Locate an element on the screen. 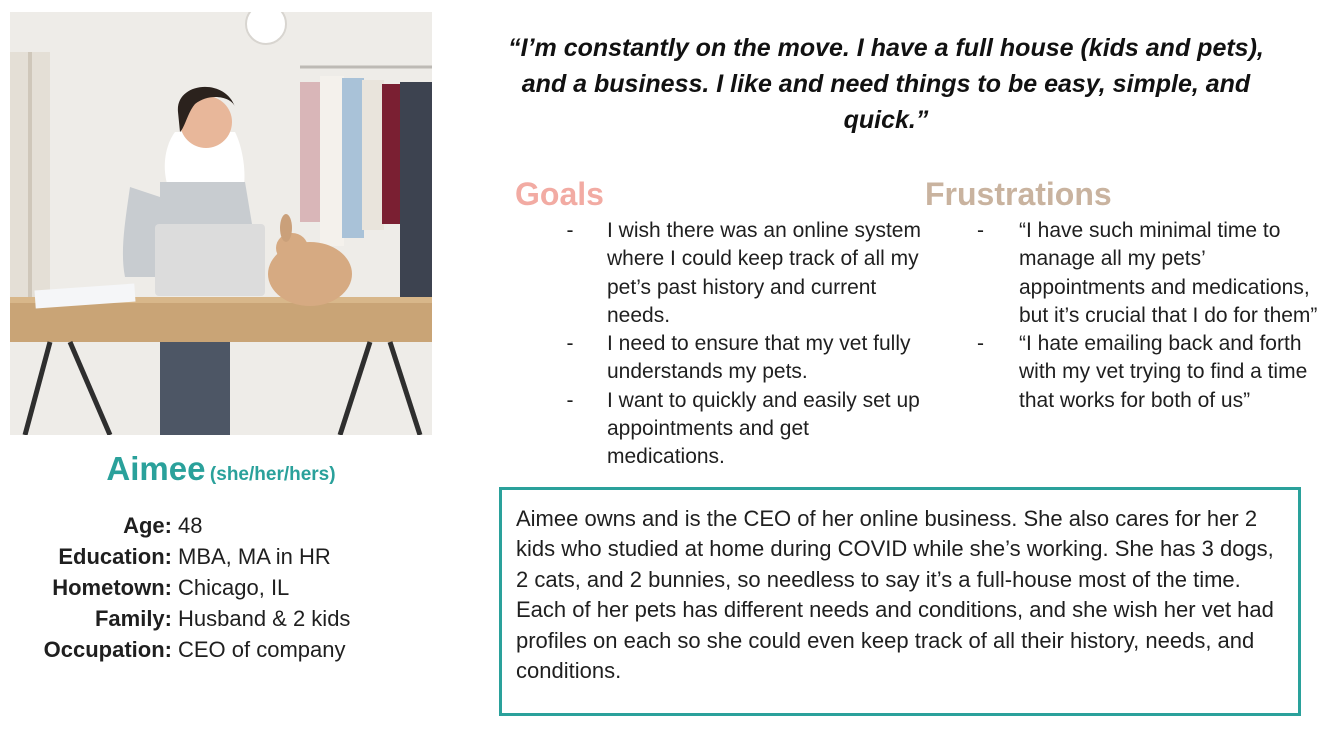 The width and height of the screenshot is (1335, 733). persona-pronouns: (she/her/hers) is located at coordinates (272, 474).